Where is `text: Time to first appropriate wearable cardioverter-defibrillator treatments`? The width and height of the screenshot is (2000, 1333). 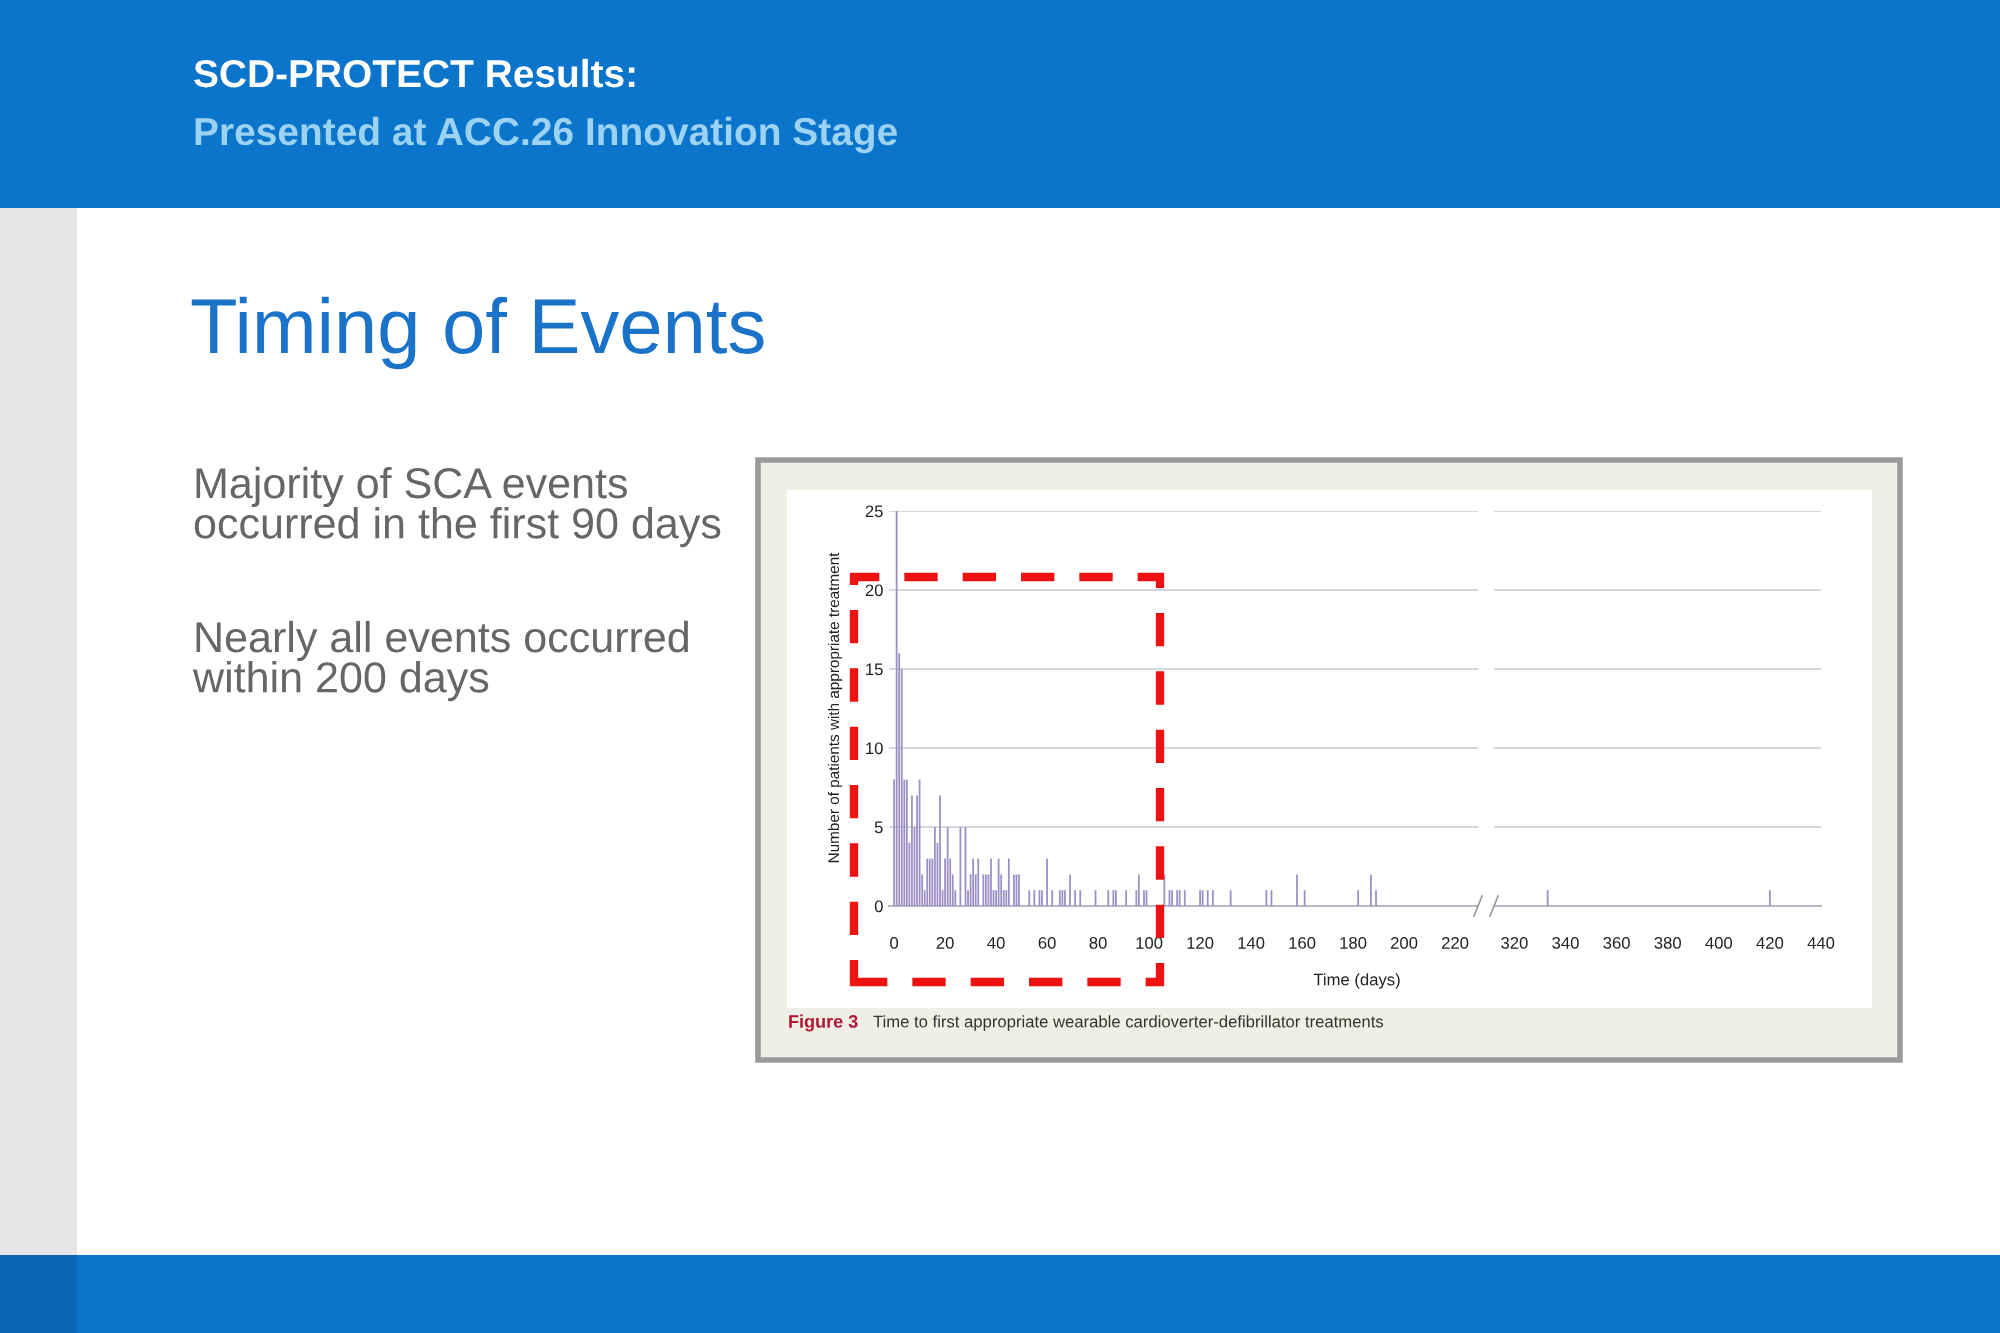
text: Time to first appropriate wearable cardioverter-defibrillator treatments is located at coordinates (1128, 1023).